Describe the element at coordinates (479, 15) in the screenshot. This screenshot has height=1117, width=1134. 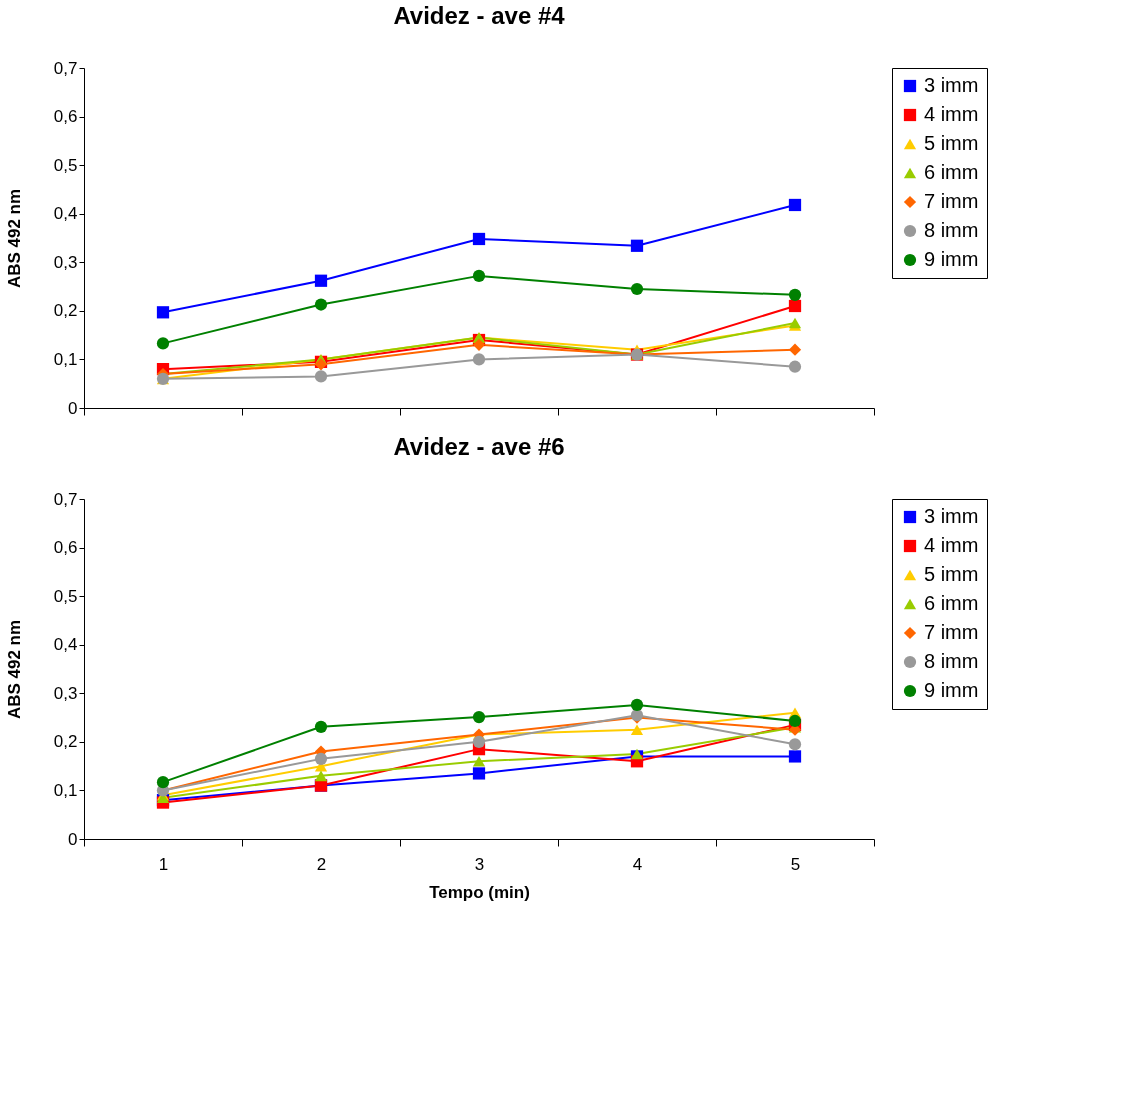
I see `chart-title: Avidez - ave #4` at that location.